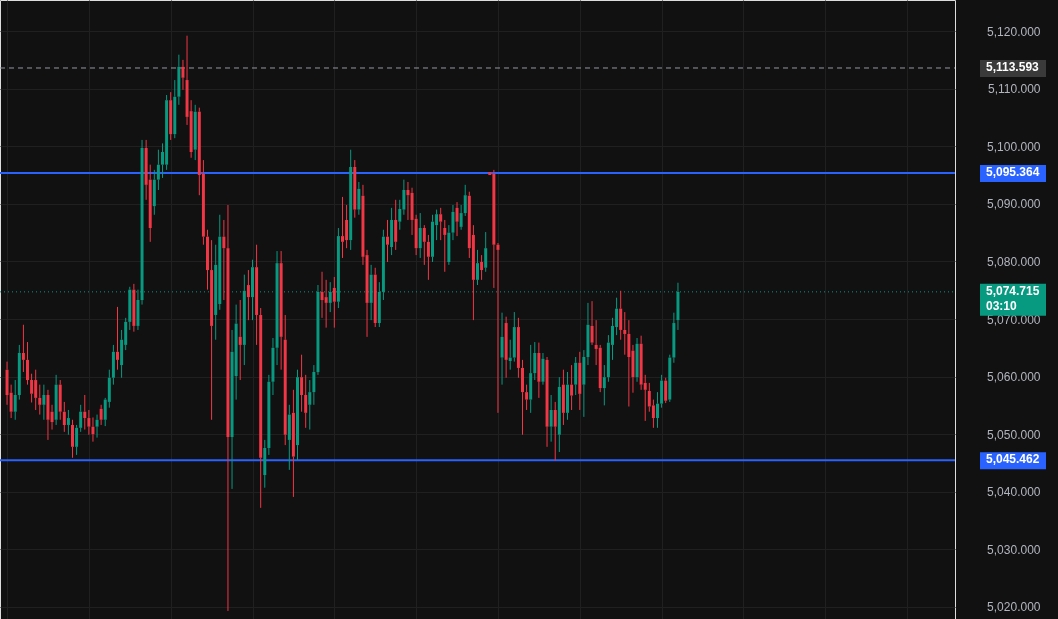 The image size is (1058, 619). Describe the element at coordinates (1014, 607) in the screenshot. I see `y-tick-label: 5,020.000` at that location.